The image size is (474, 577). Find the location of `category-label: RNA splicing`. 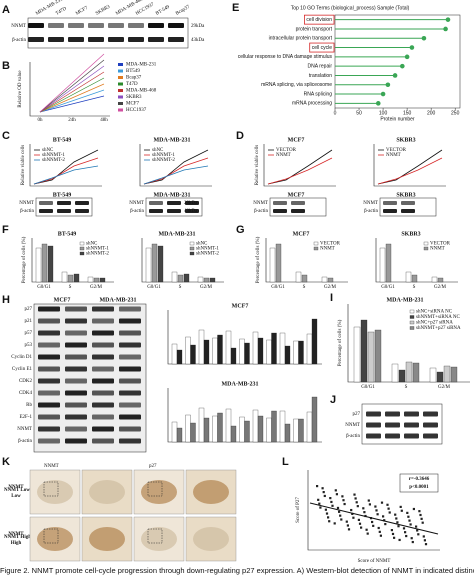

category-label: RNA splicing is located at coordinates (318, 94).